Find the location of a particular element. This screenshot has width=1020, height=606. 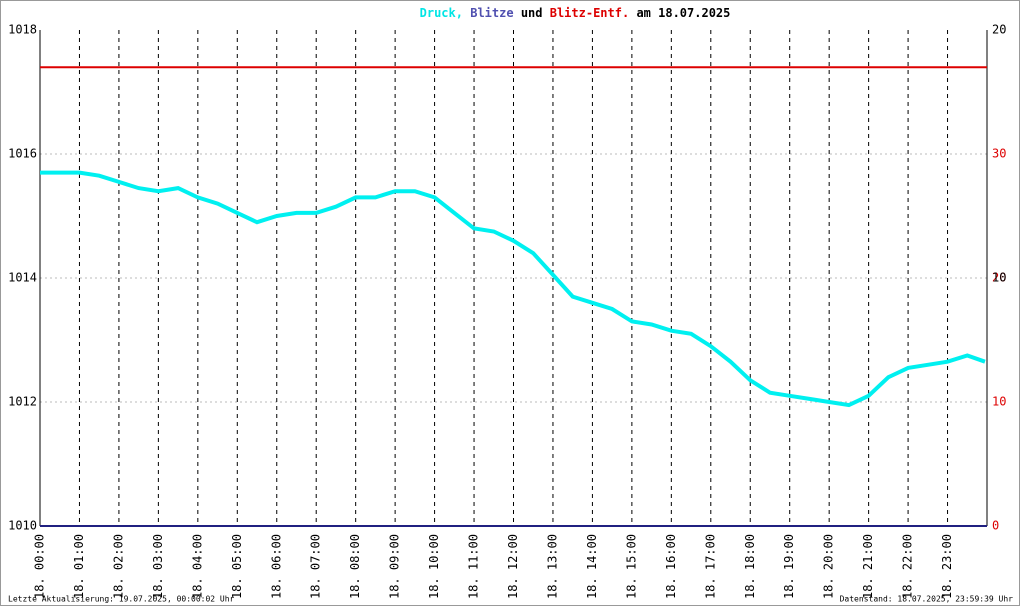

x-tick-label: 18. 21:00 is located at coordinates (868, 566).